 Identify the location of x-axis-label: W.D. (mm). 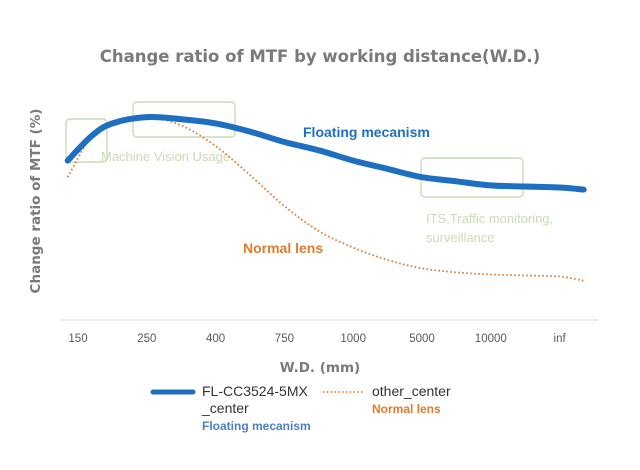
(320, 368).